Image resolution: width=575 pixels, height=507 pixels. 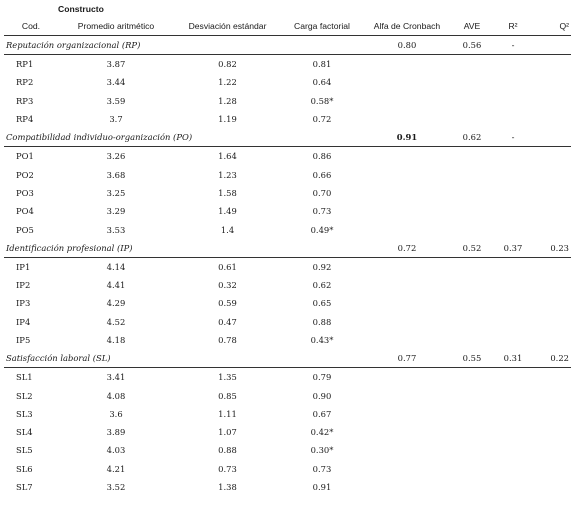 I want to click on item-loading: 0.43*, so click(x=322, y=340).